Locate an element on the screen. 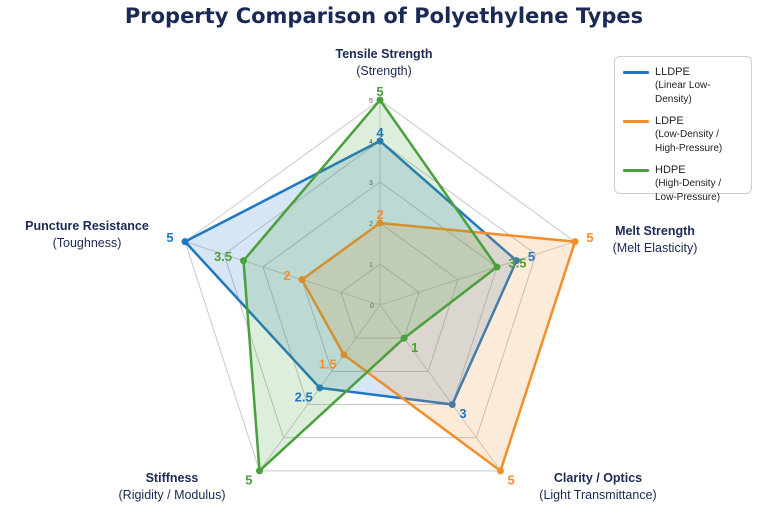  legend-label: HDPE (High-Density / Low-Pressure) is located at coordinates (699, 184).